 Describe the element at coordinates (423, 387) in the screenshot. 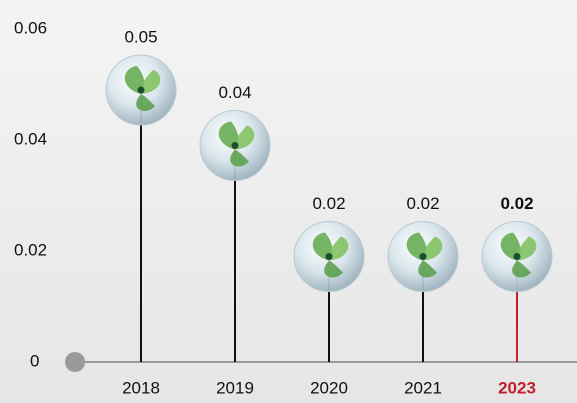

I see `x-tick-label: 2021` at that location.